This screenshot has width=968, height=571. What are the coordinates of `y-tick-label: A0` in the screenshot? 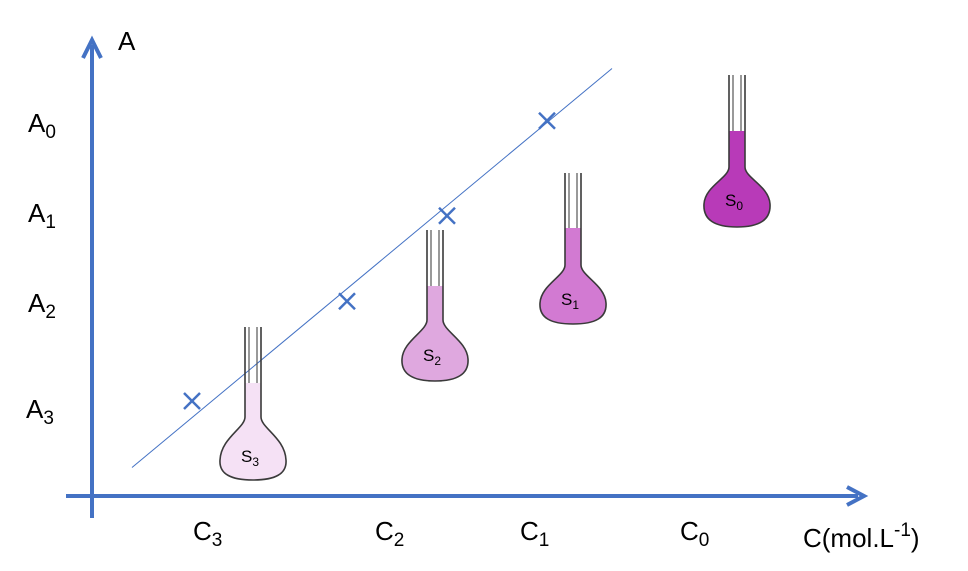 It's located at (42, 125).